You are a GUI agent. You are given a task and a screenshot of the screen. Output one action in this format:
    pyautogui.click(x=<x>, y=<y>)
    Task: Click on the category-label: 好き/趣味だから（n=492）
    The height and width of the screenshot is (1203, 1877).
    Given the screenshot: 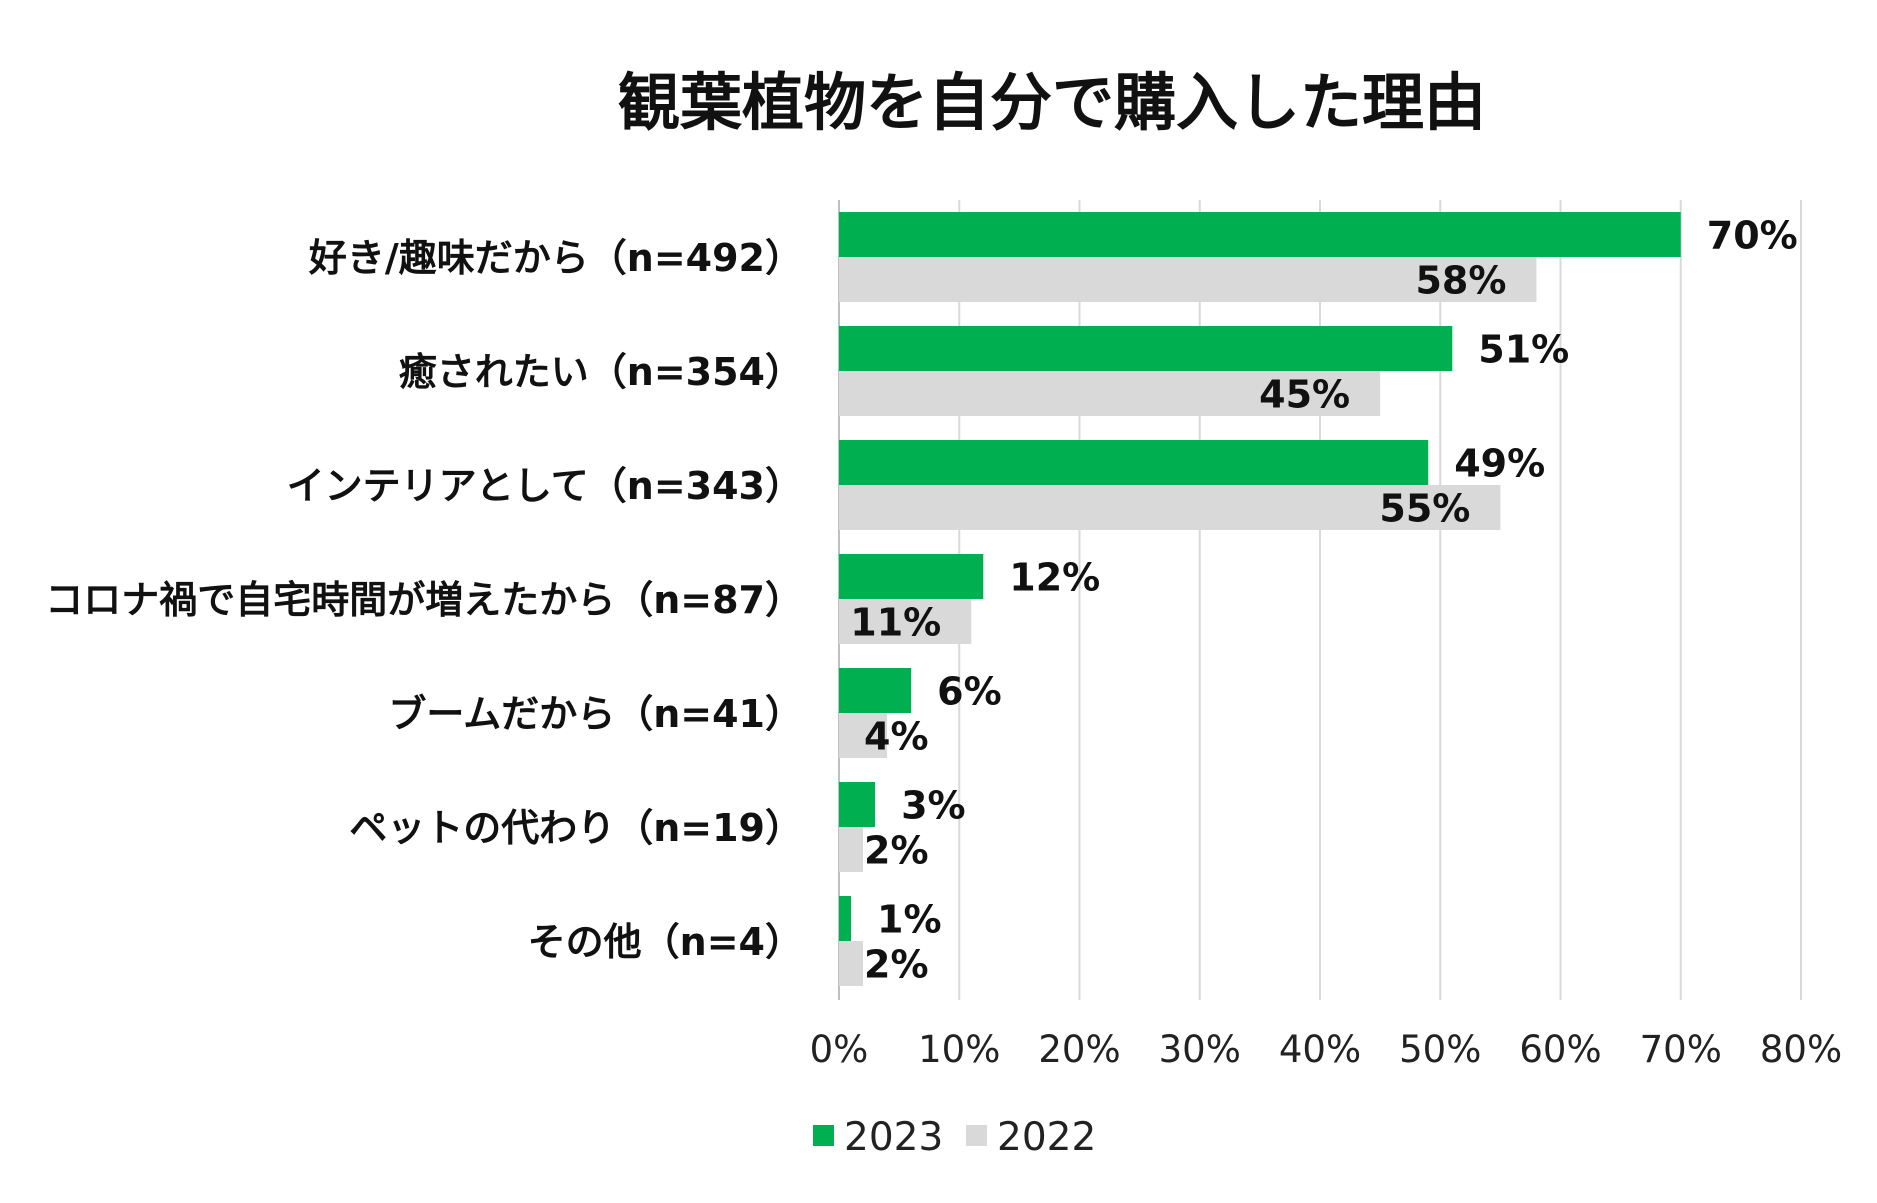 What is the action you would take?
    pyautogui.click(x=555, y=258)
    